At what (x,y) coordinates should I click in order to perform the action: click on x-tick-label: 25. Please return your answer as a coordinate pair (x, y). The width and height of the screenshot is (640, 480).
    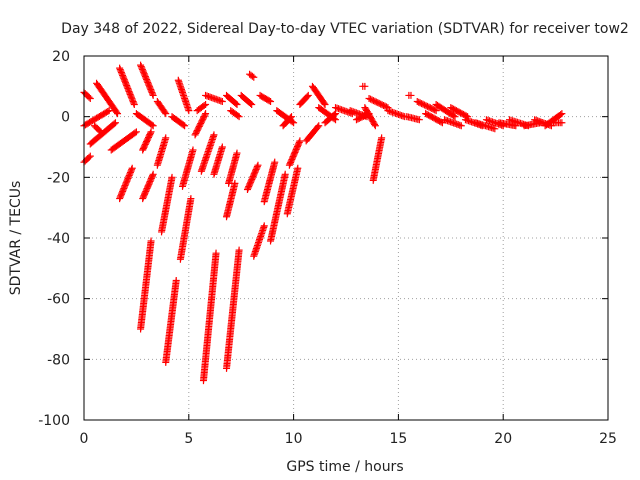
    Looking at the image, I should click on (608, 439).